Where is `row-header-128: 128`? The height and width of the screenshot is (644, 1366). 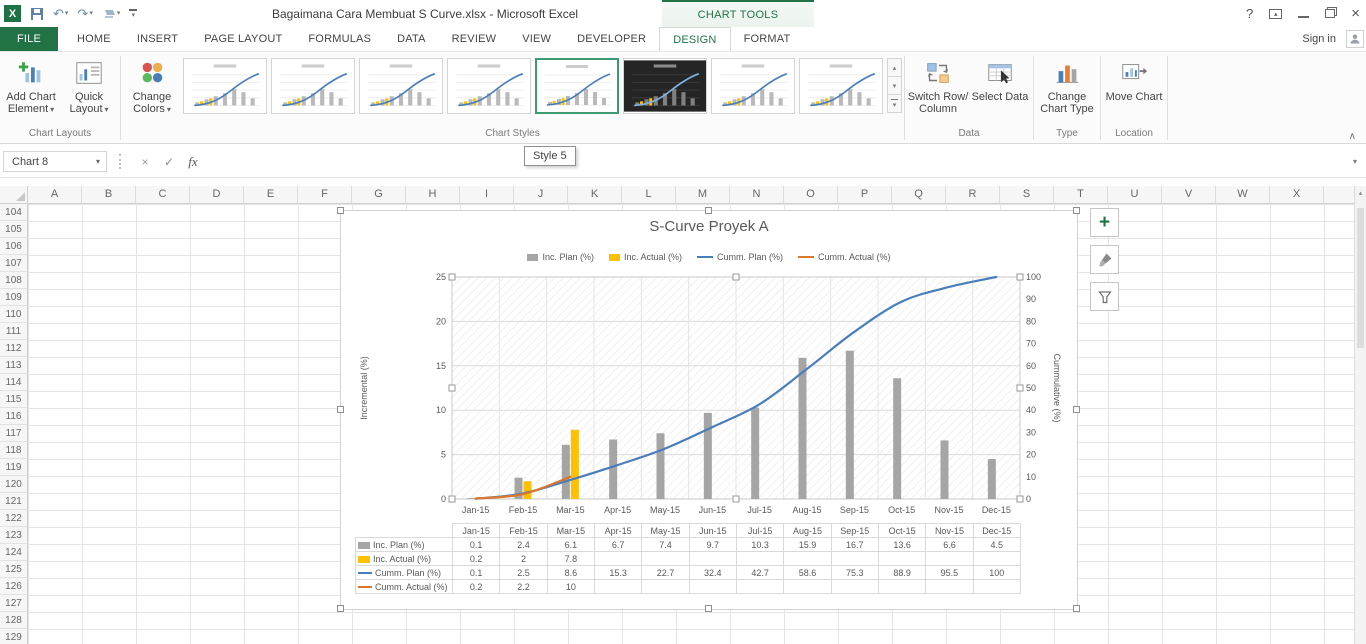
row-header-128: 128 is located at coordinates (13, 620).